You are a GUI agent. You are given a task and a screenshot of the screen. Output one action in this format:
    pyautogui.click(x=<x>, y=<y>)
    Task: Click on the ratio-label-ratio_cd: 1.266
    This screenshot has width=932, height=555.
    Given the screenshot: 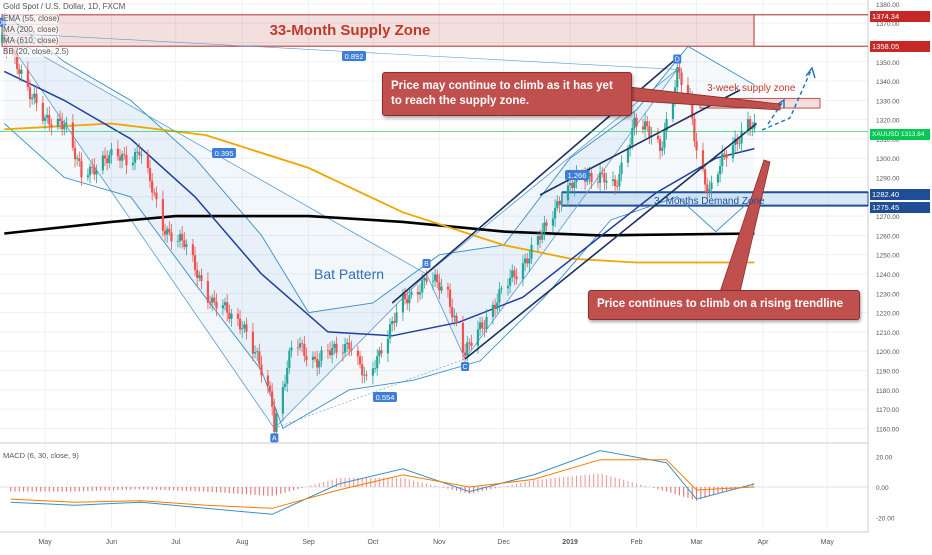 What is the action you would take?
    pyautogui.click(x=577, y=175)
    